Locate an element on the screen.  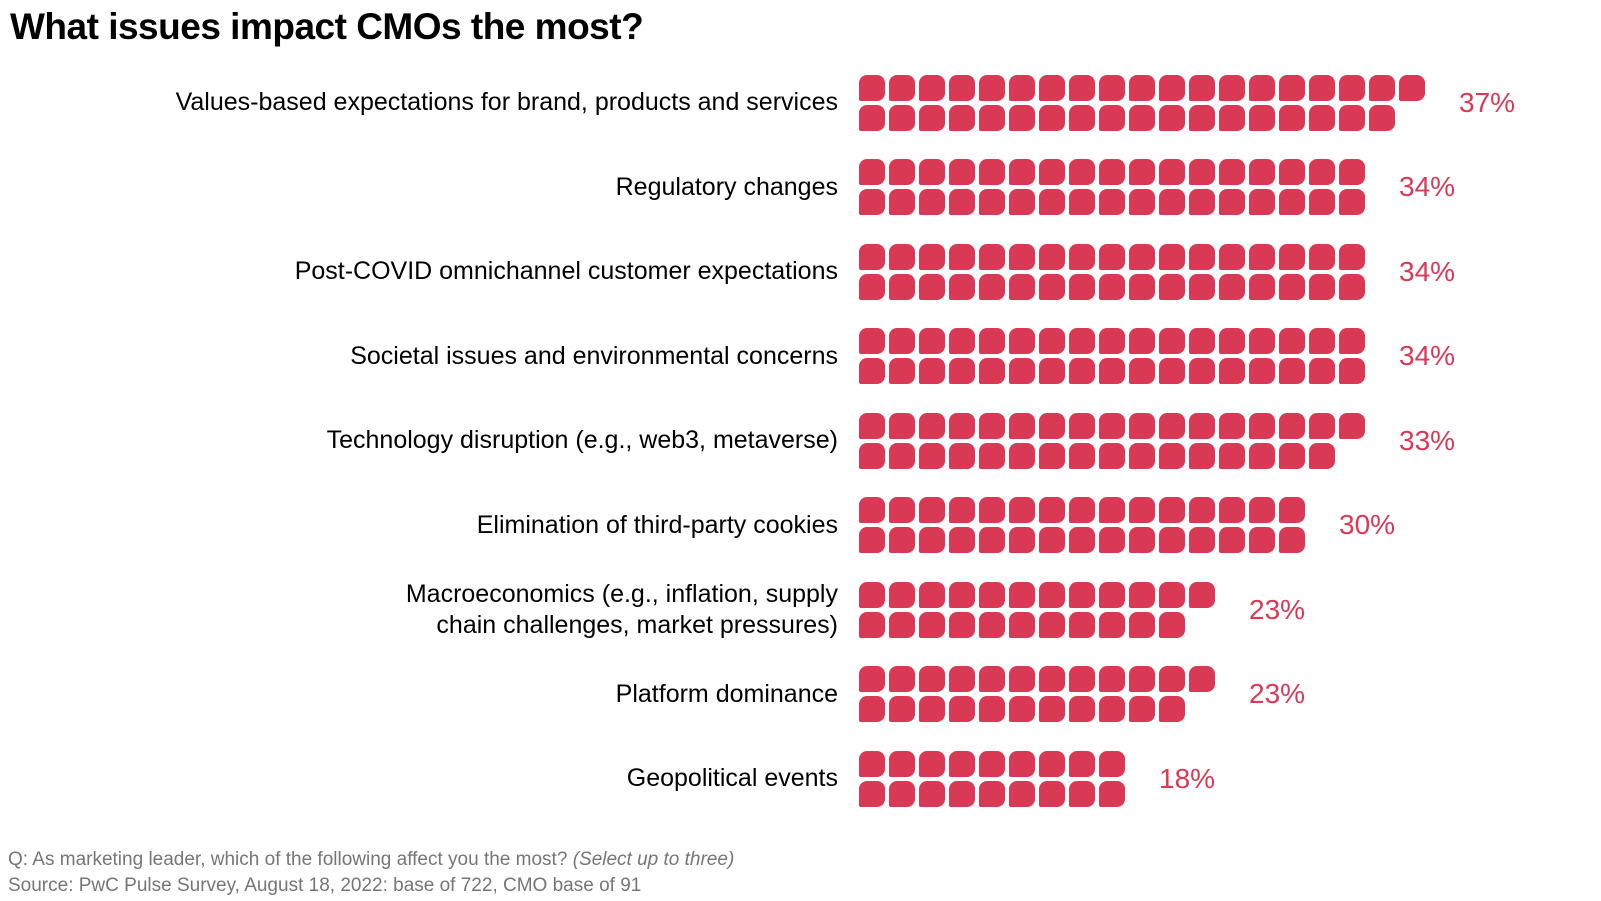
category-label: Regulatory changes is located at coordinates (726, 186).